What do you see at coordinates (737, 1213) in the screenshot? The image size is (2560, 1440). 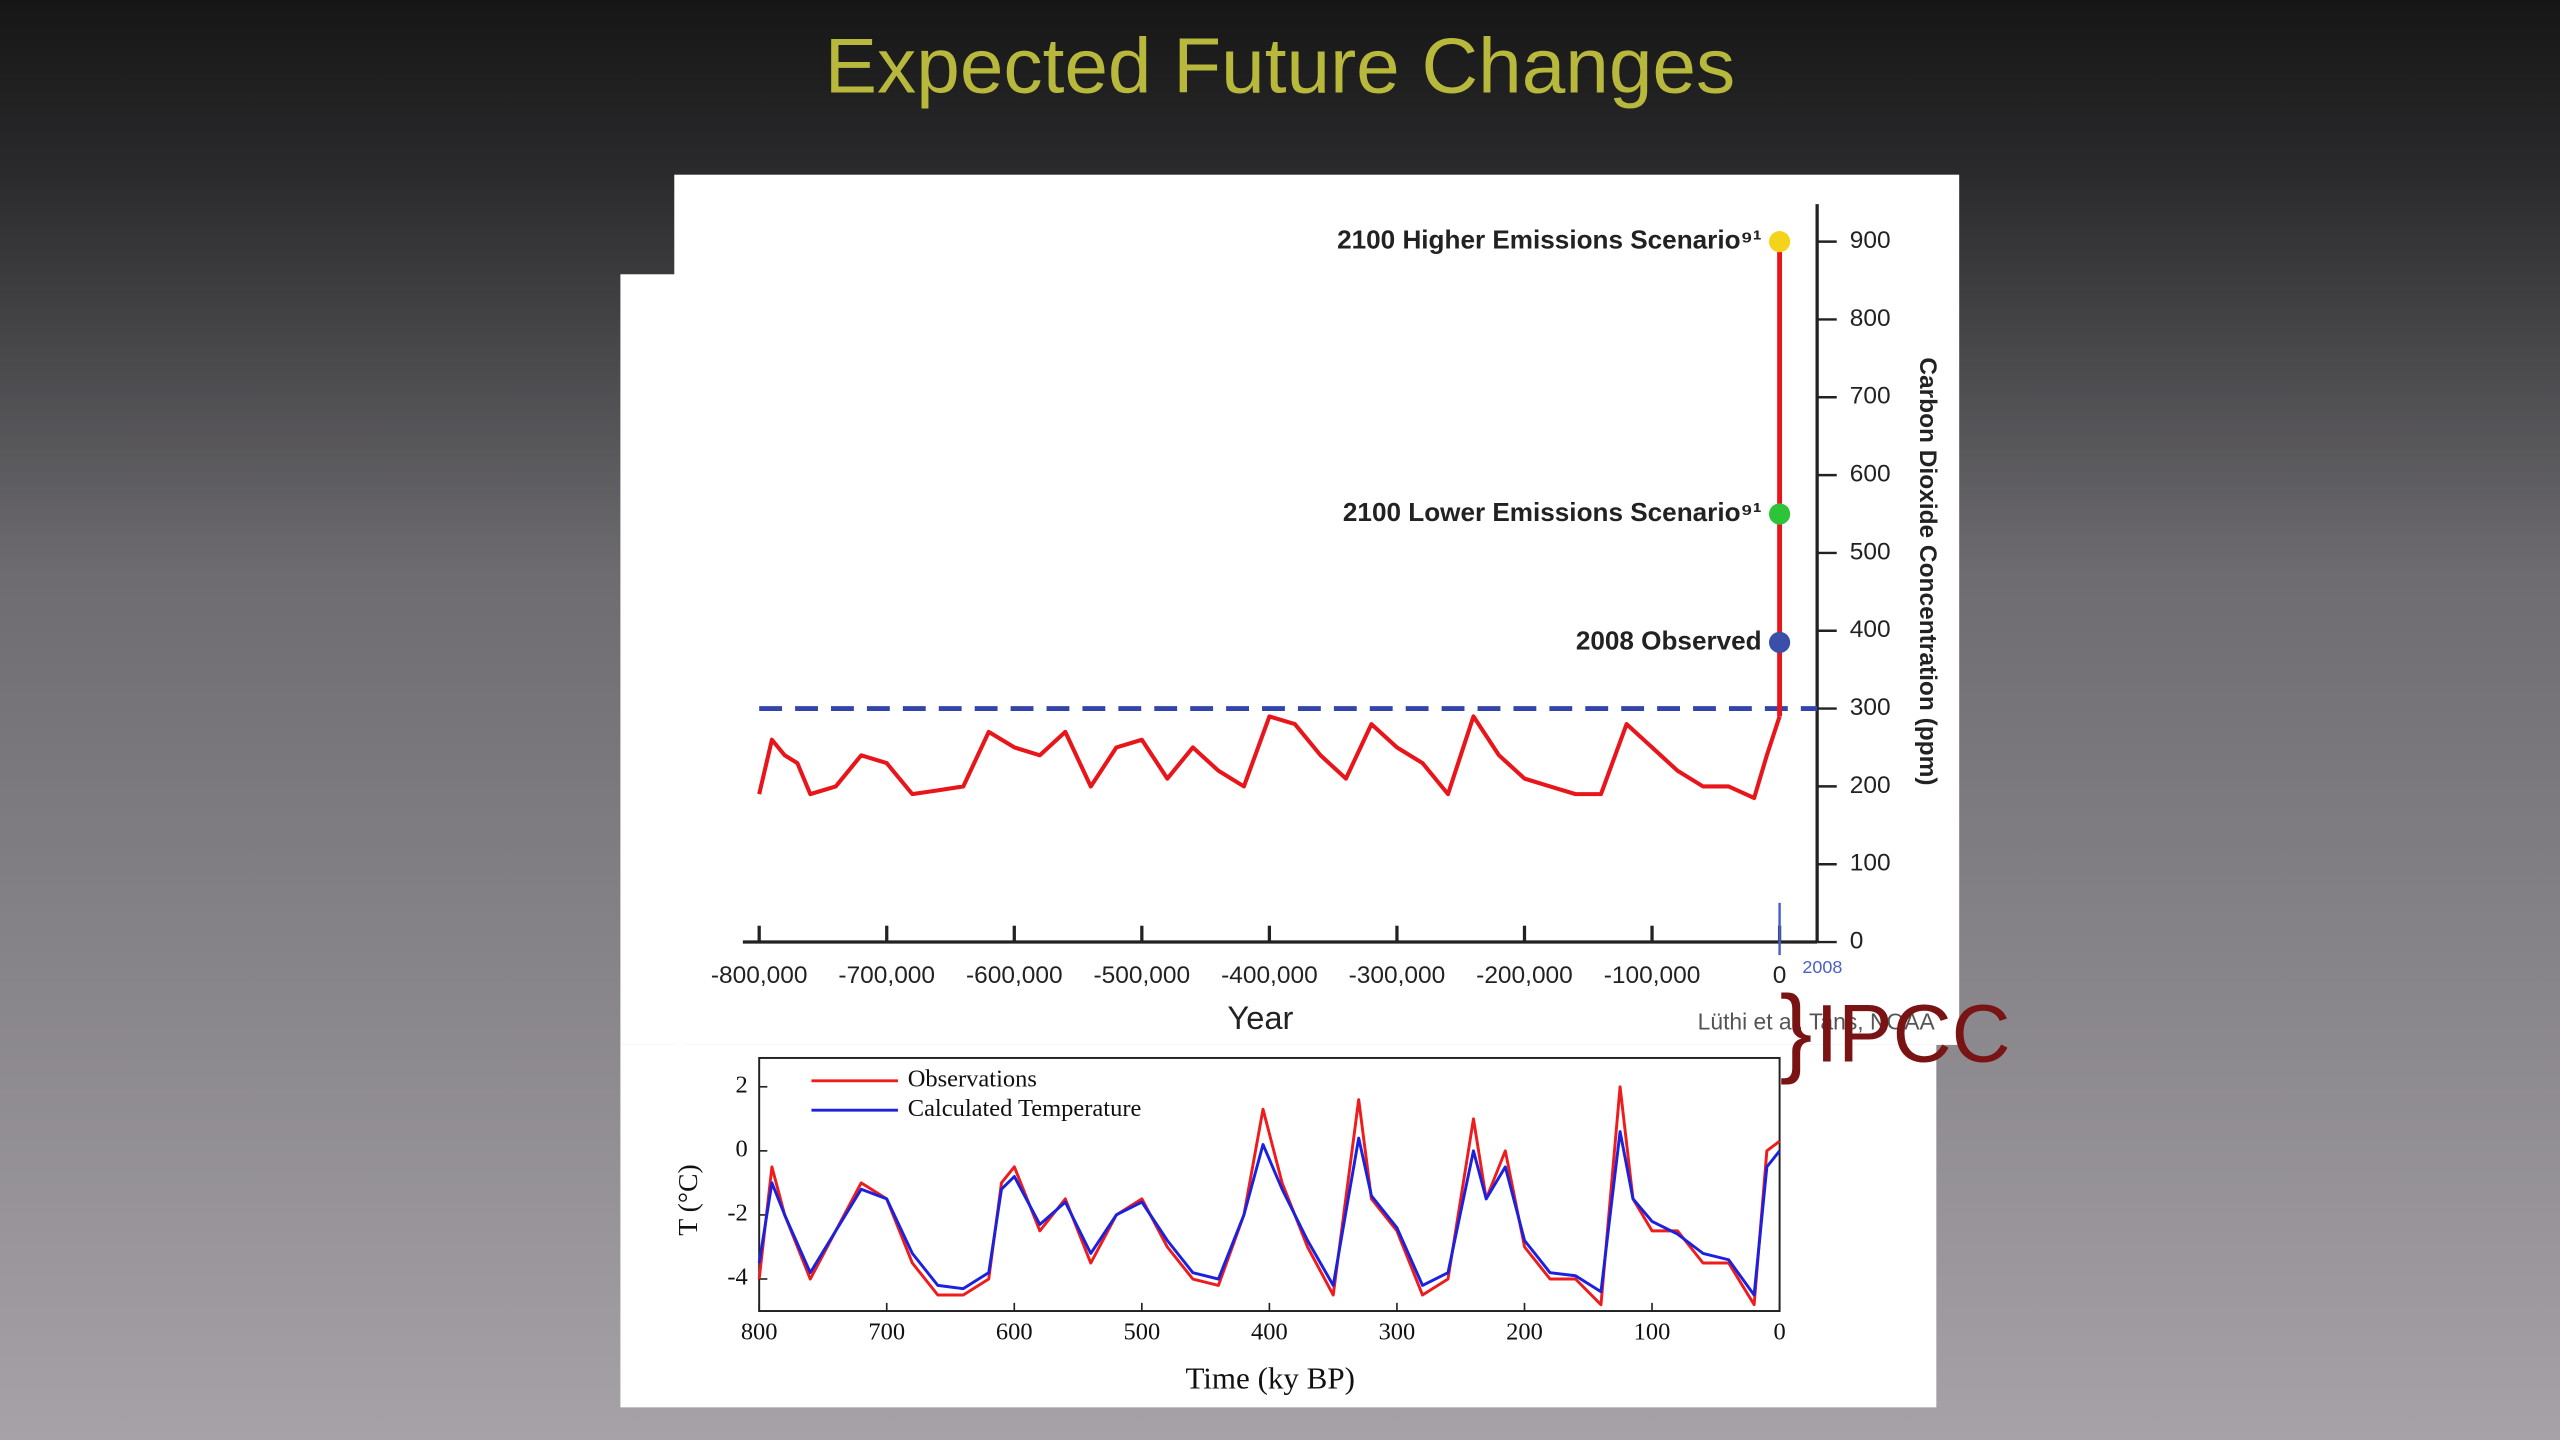 I see `y-tick-label: -2` at bounding box center [737, 1213].